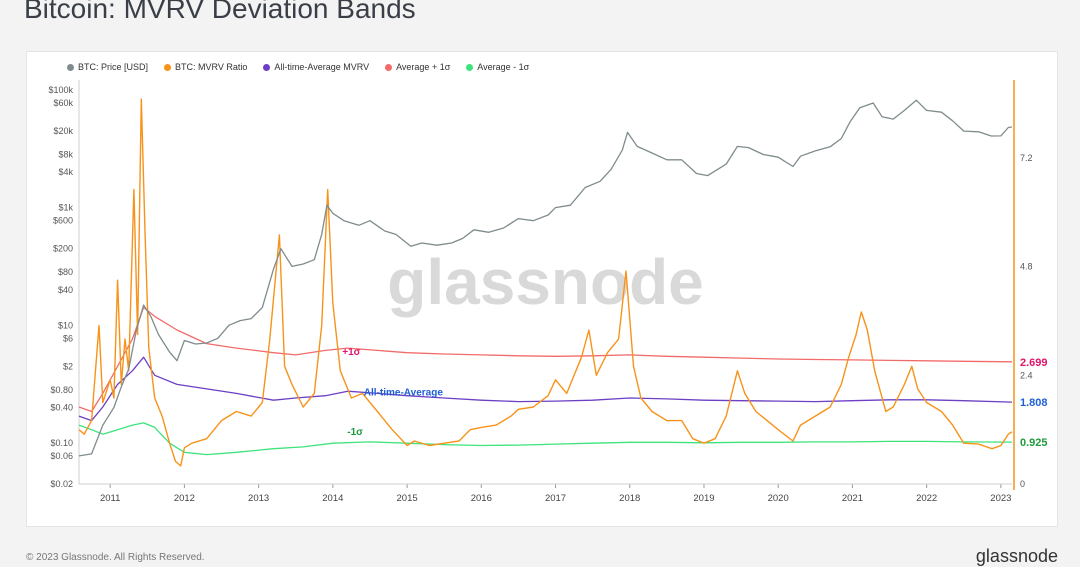 This screenshot has height=567, width=1080. What do you see at coordinates (1034, 403) in the screenshot?
I see `end-value-label: 1.808` at bounding box center [1034, 403].